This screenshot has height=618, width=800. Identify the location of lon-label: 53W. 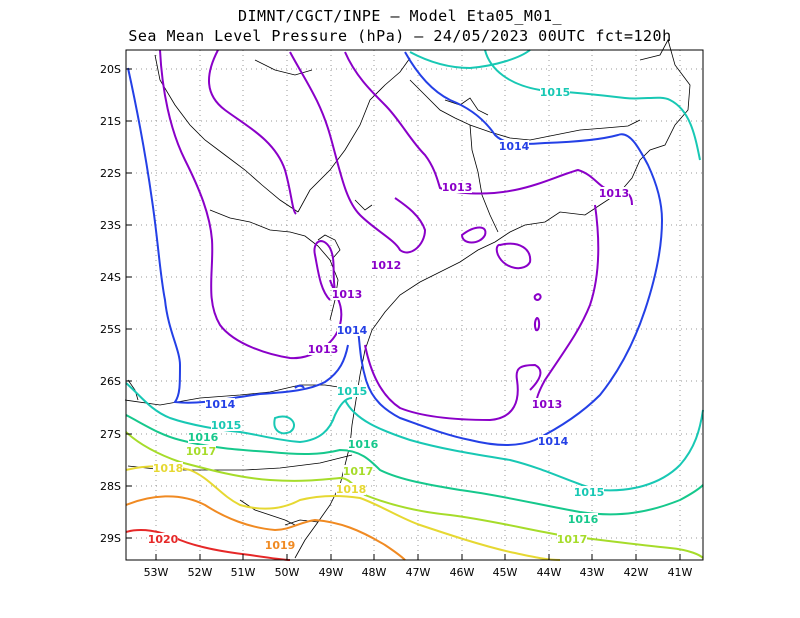
(156, 572).